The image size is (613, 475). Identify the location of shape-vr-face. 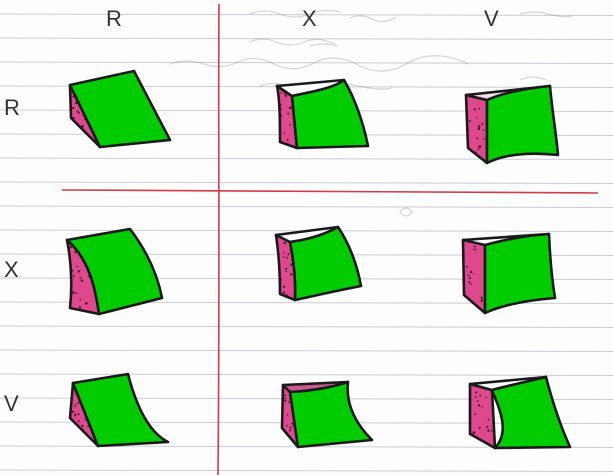
(120, 410).